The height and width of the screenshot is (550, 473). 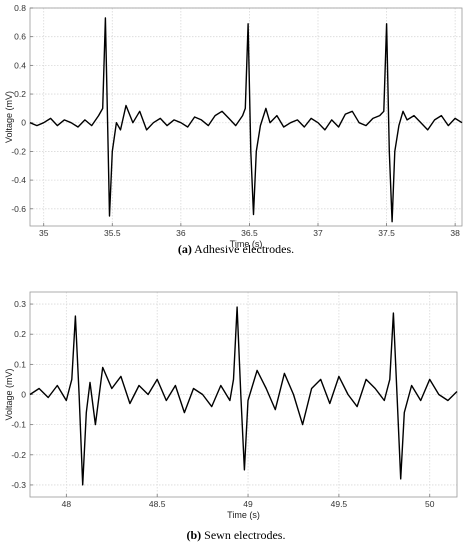 I want to click on panel-a-caption-text: Adhesive electrodes., so click(x=243, y=249).